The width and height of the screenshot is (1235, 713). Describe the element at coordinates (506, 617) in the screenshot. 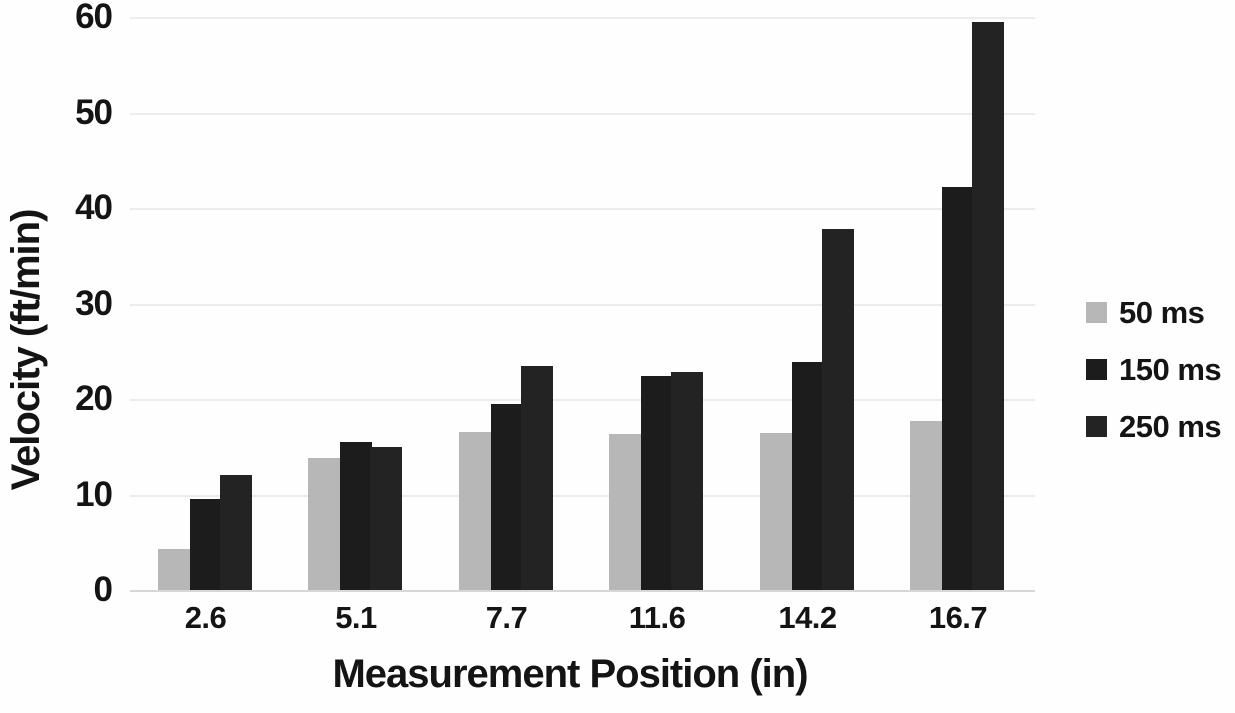

I see `x-category-label: 7.7` at that location.